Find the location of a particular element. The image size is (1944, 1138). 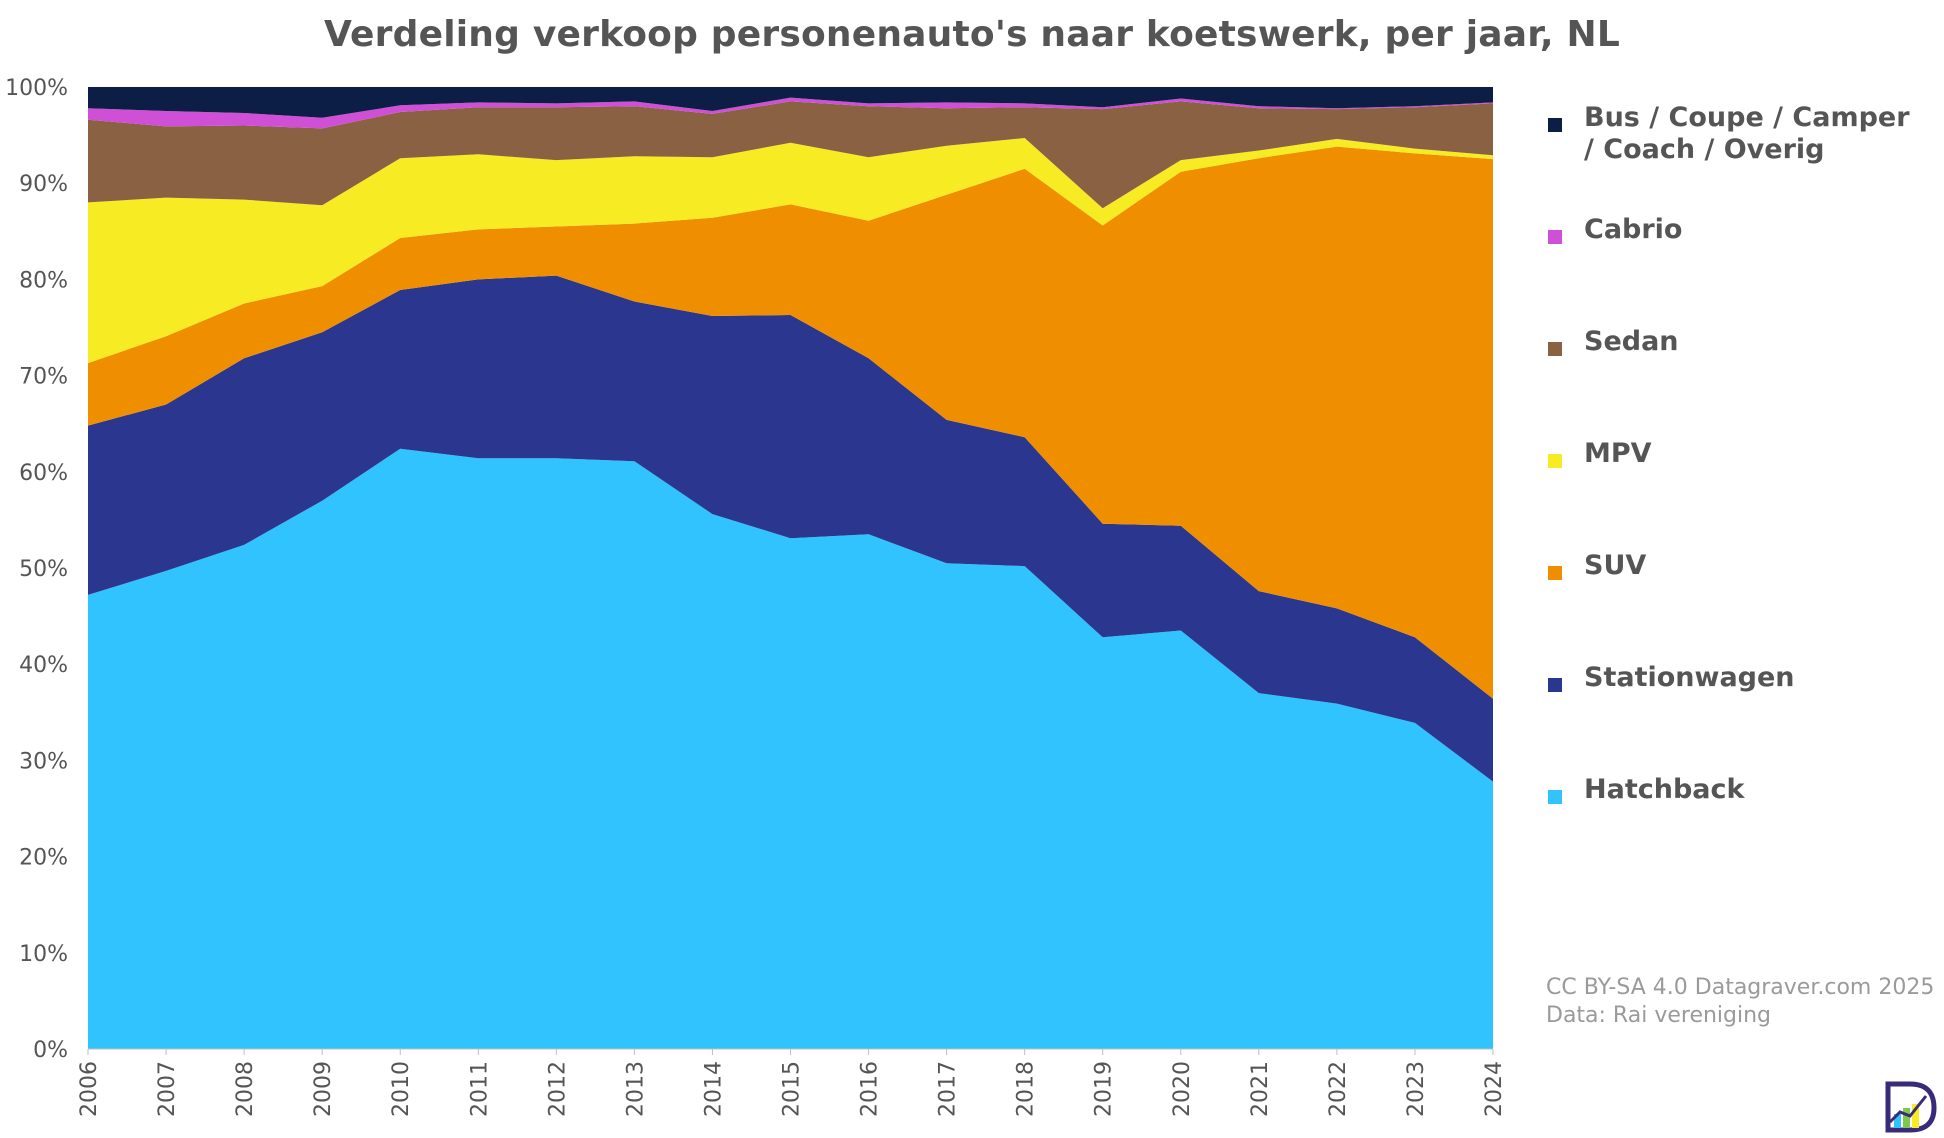

y-tick-label: 60% is located at coordinates (43, 473).